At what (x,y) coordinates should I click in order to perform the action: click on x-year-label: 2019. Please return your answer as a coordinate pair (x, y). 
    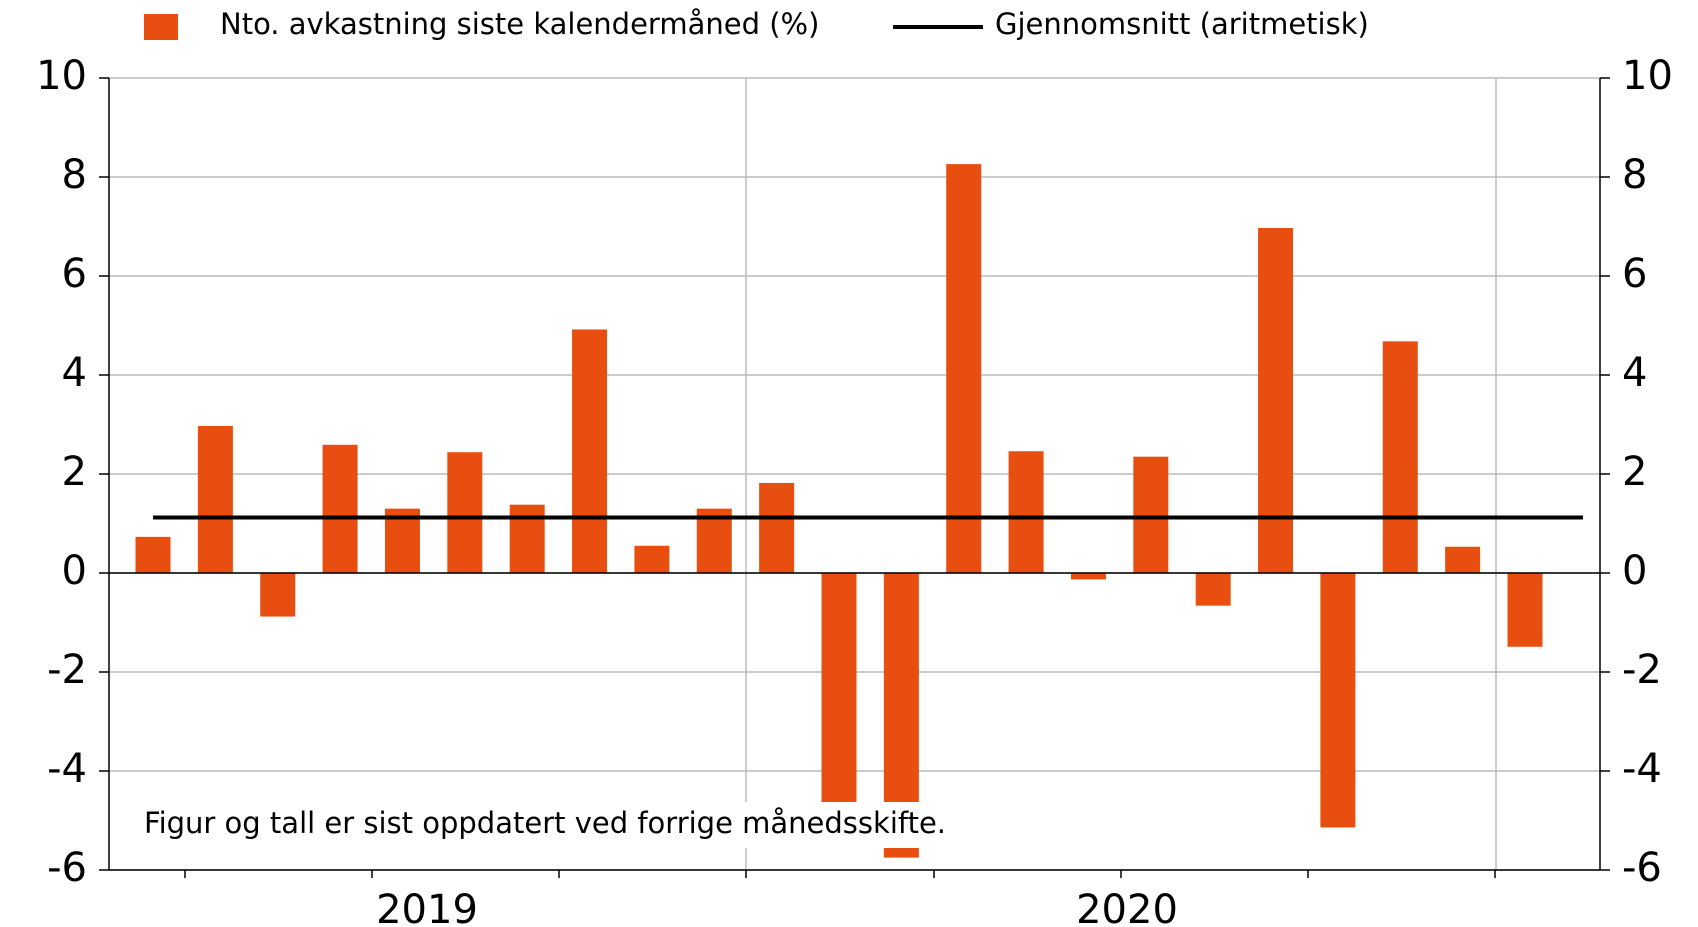
    Looking at the image, I should click on (427, 907).